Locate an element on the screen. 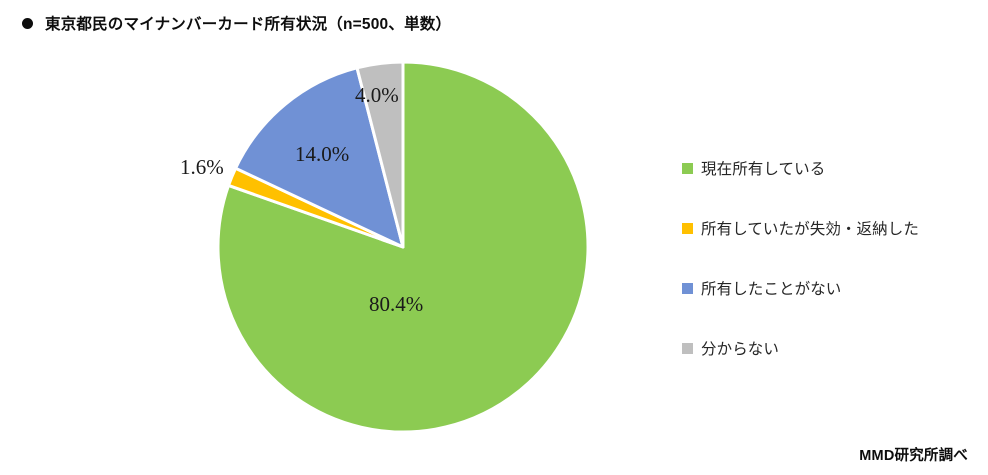  legend-item-label: 所有していたが失効・返納した is located at coordinates (810, 229).